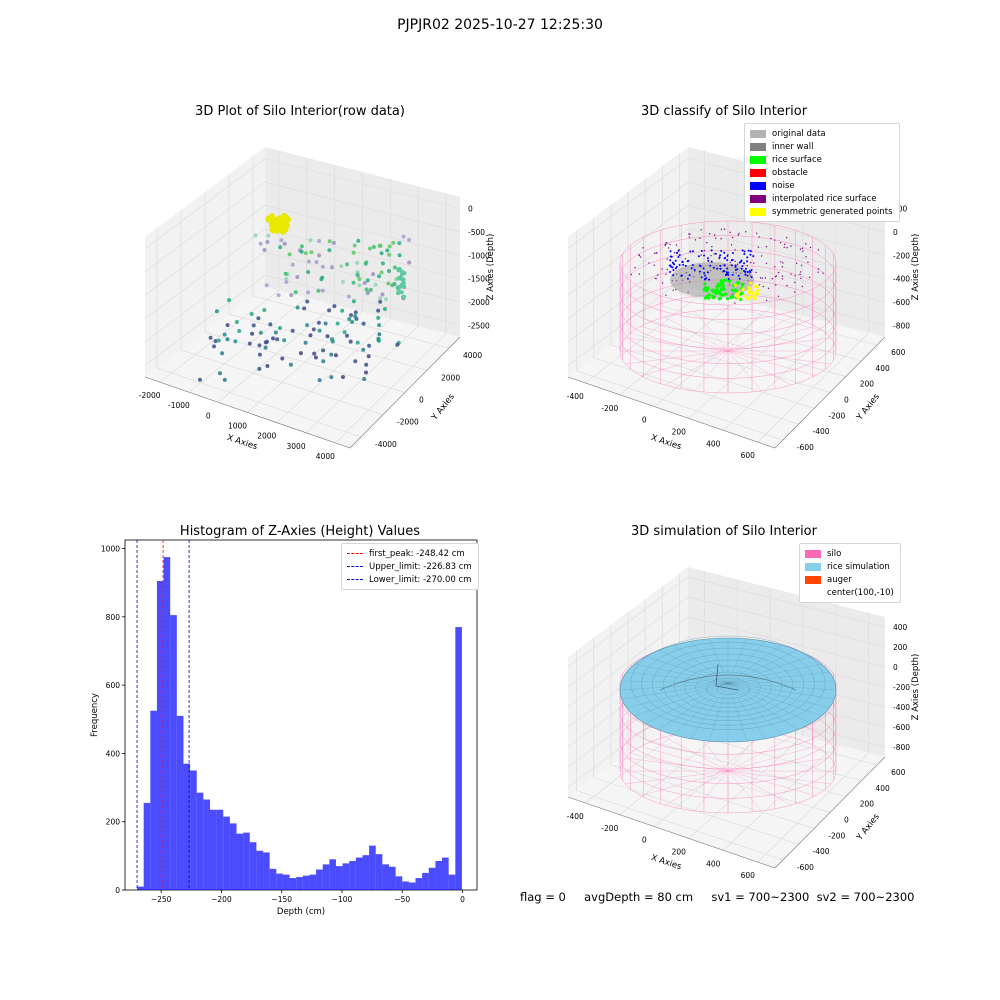 This screenshot has height=1000, width=1000. What do you see at coordinates (609, 828) in the screenshot?
I see `p4-xtick: -200` at bounding box center [609, 828].